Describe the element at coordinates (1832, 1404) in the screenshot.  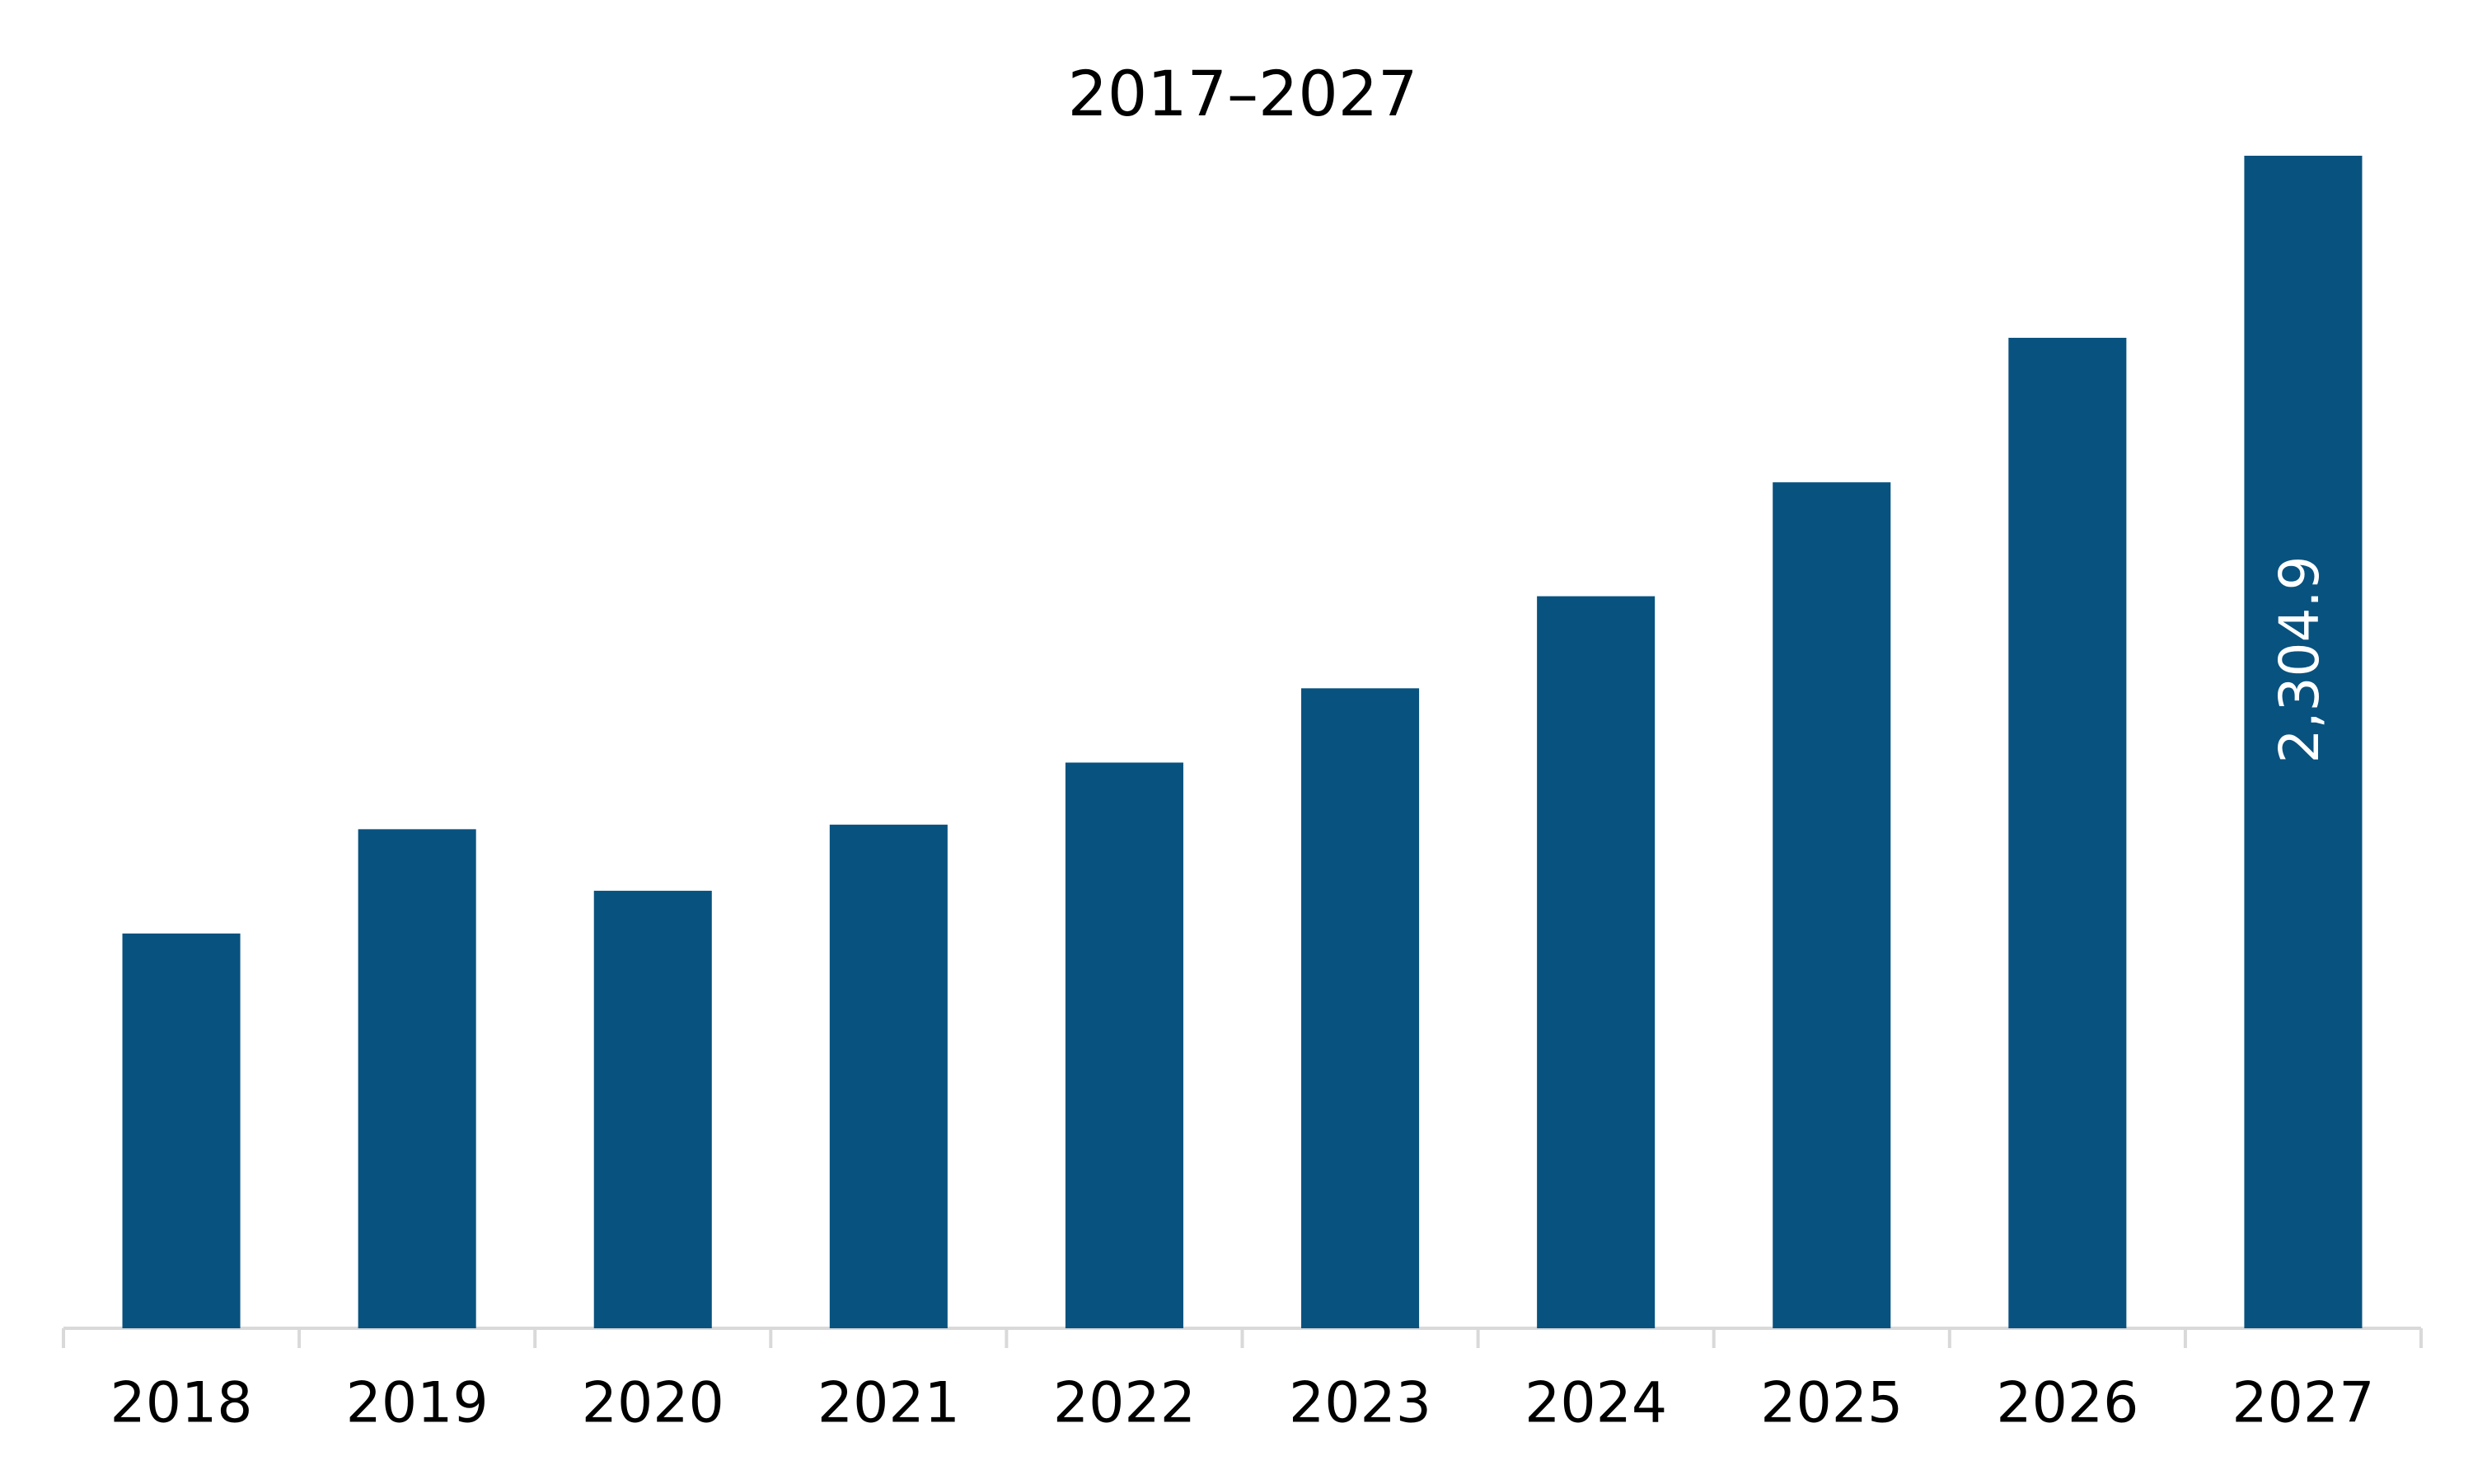
I see `x-tick-label: 2025` at that location.